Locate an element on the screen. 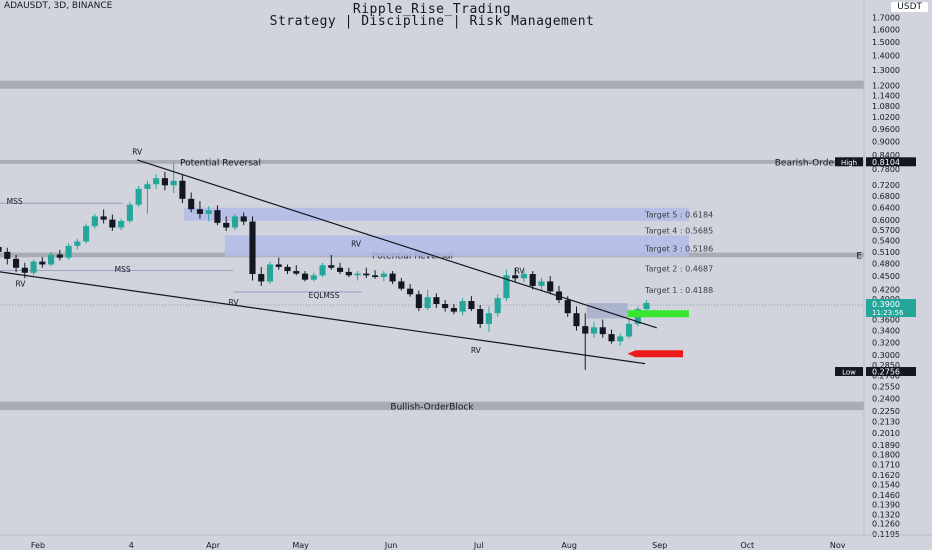 The width and height of the screenshot is (932, 550). price-tick: 0.4500 is located at coordinates (886, 276).